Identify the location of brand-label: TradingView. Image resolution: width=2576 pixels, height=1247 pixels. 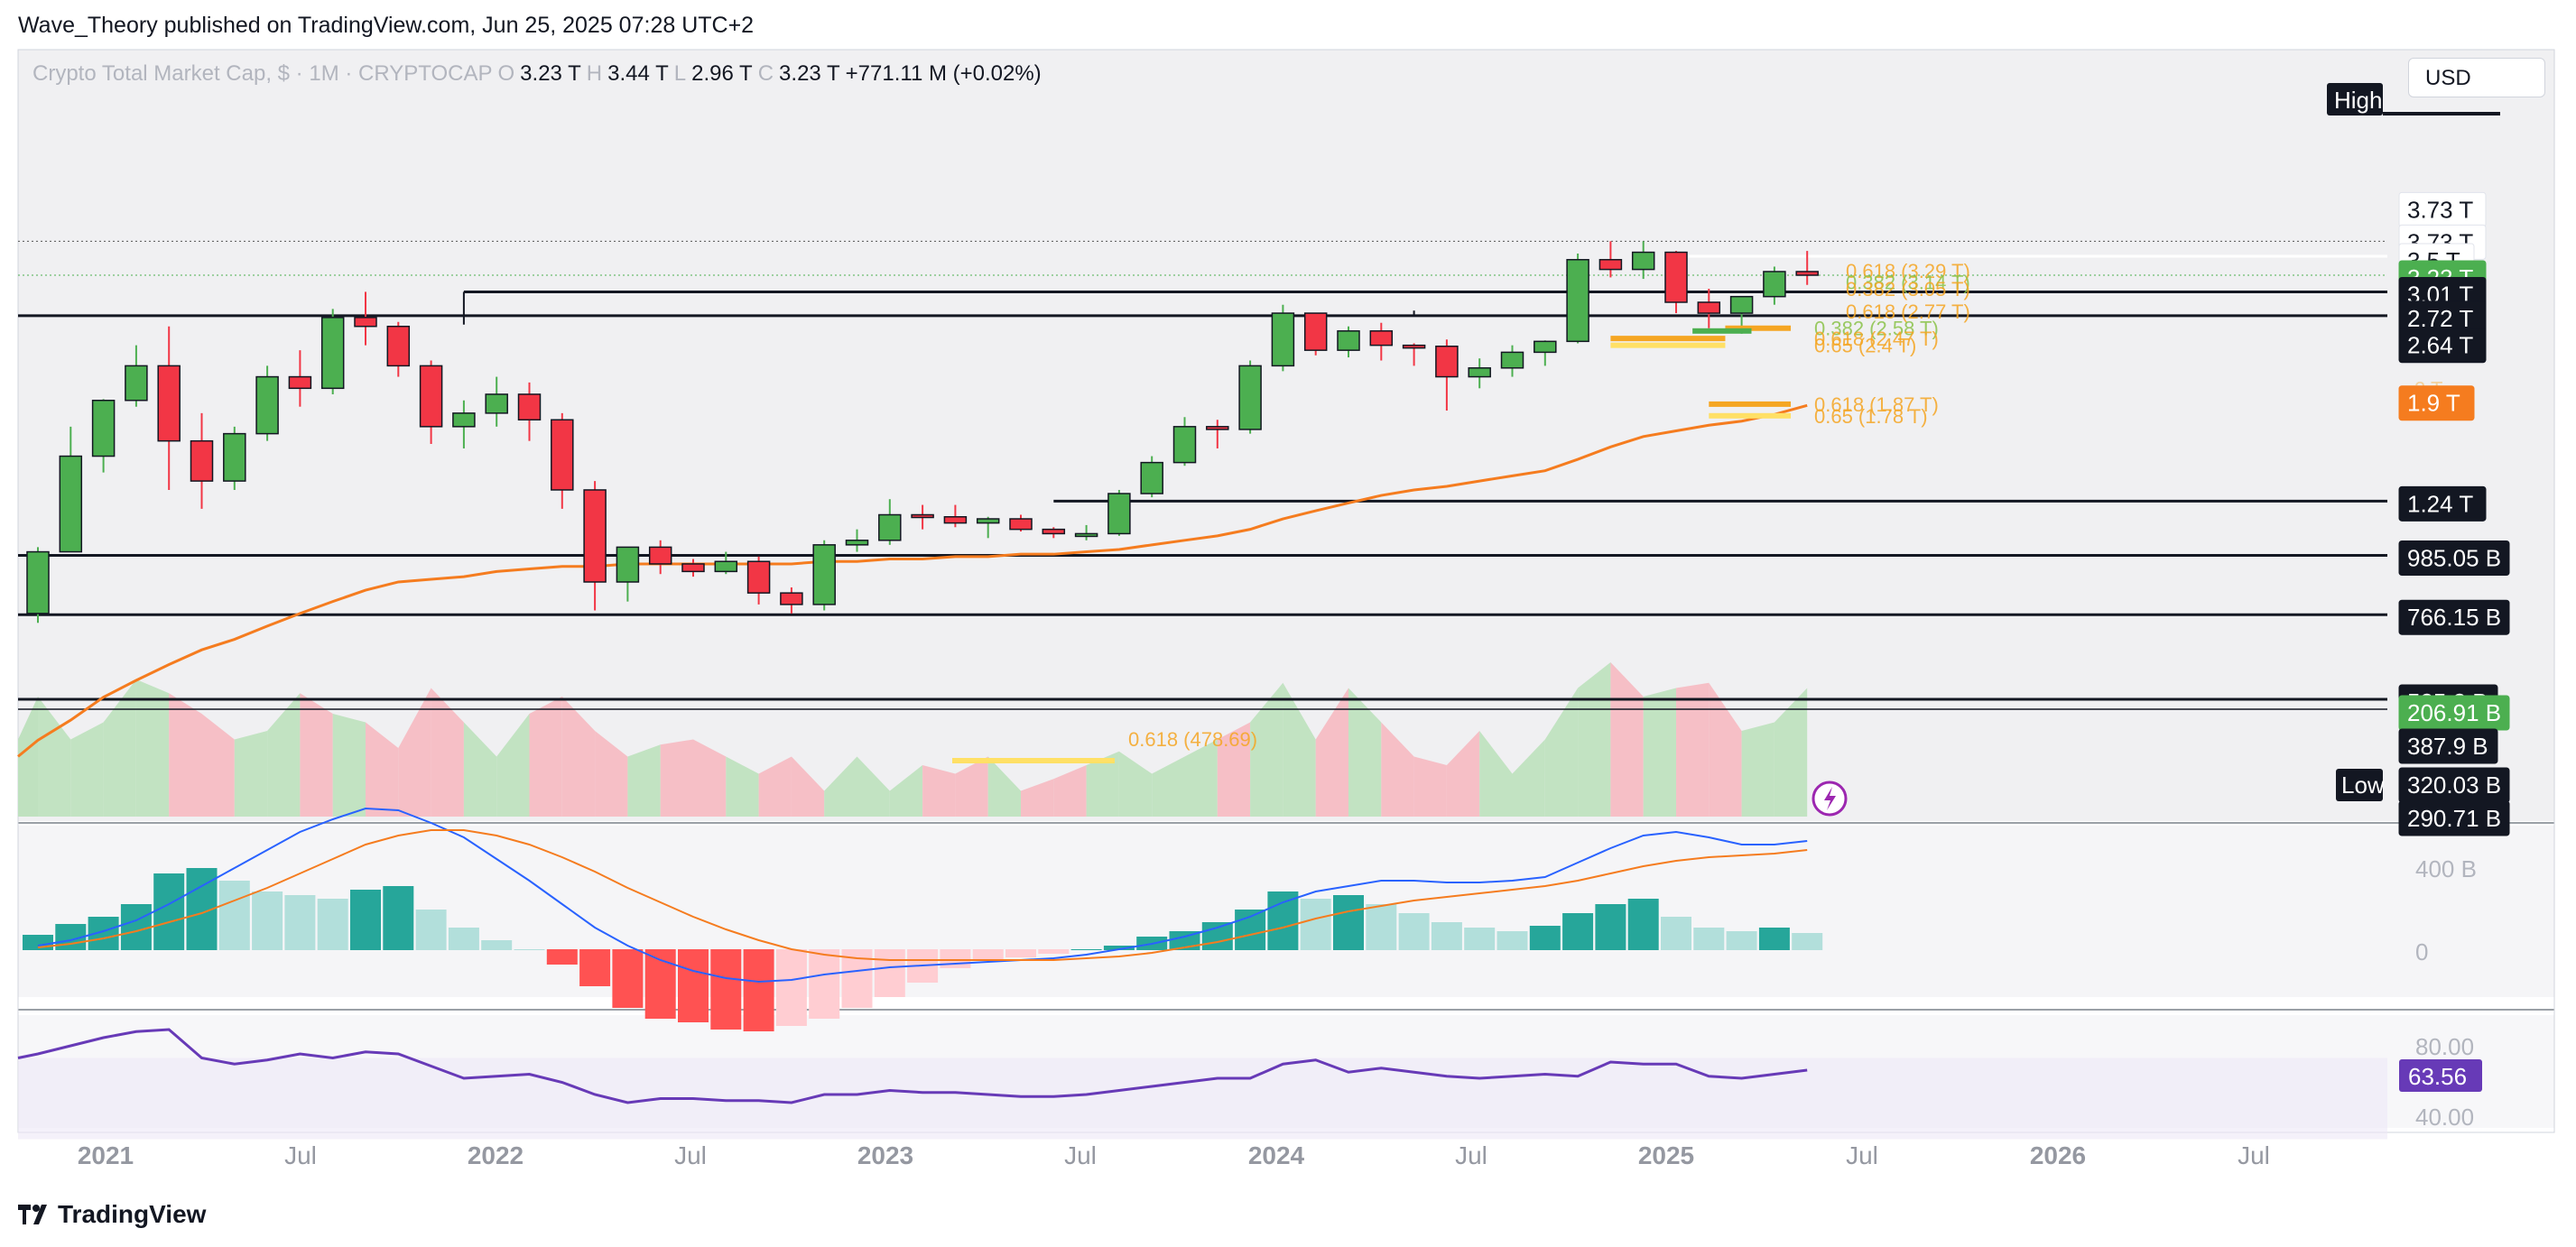
(132, 1214).